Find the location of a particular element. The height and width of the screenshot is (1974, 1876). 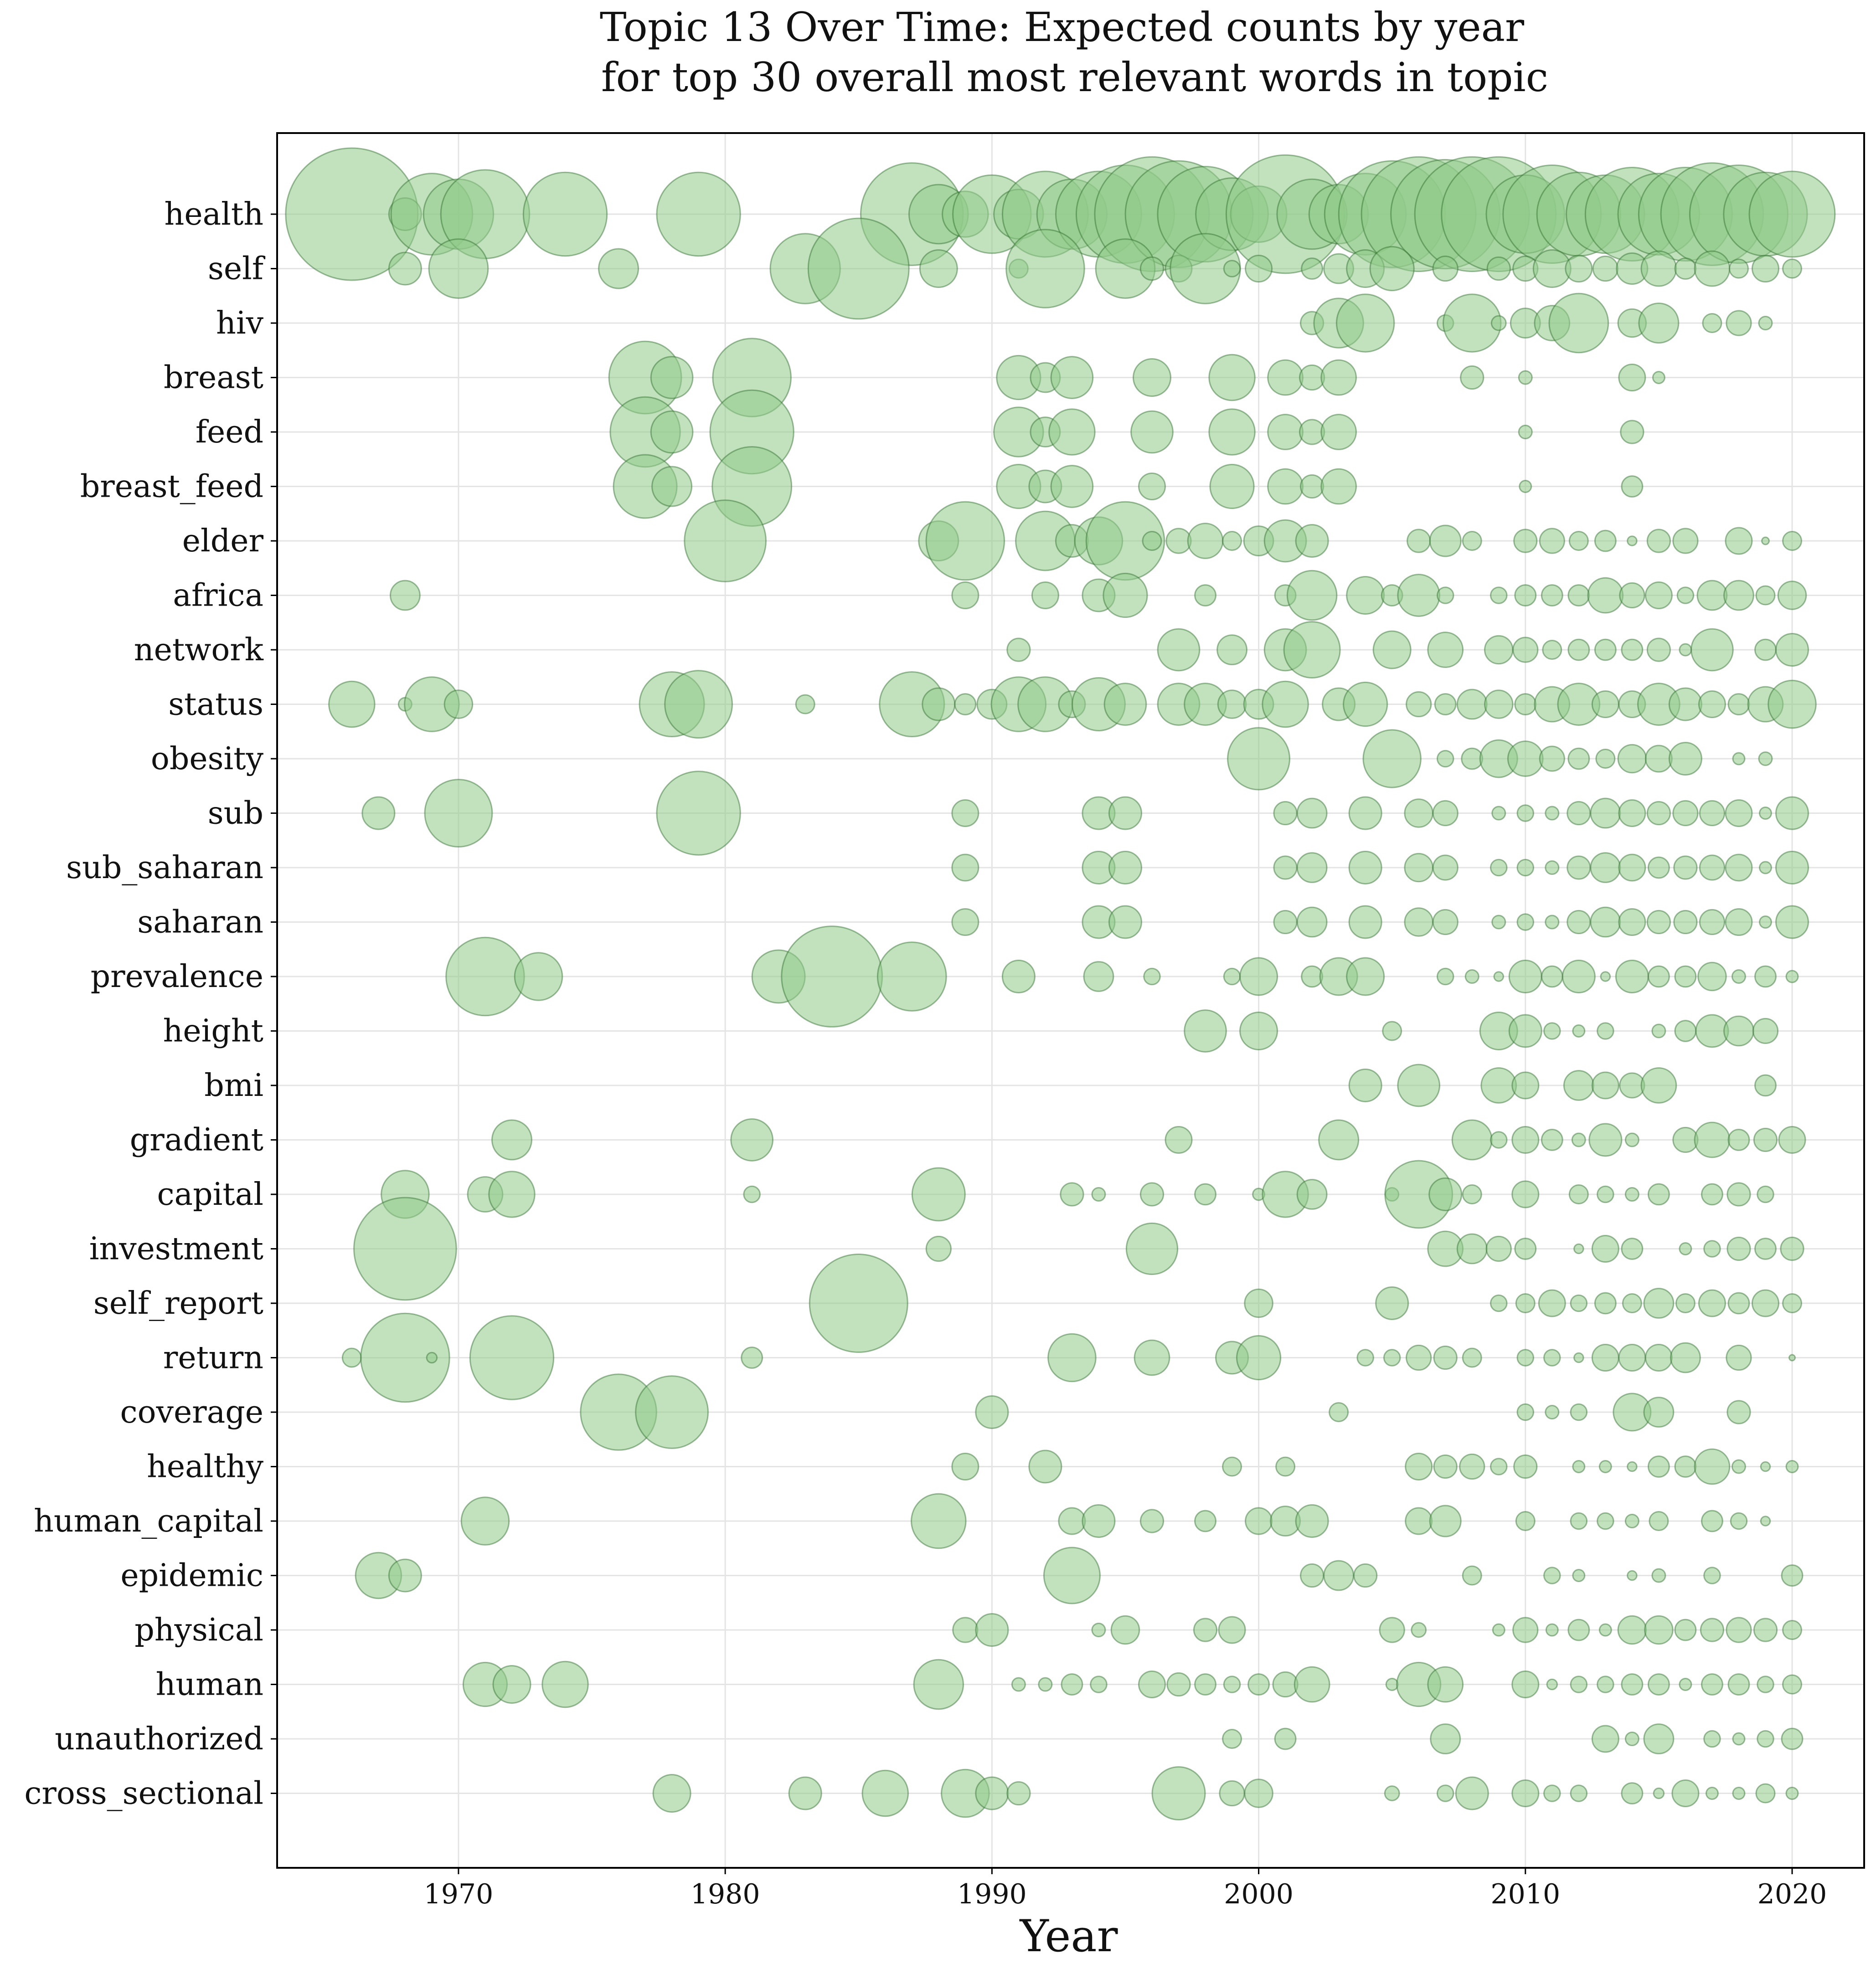

y-tick-label-health: health is located at coordinates (214, 214).